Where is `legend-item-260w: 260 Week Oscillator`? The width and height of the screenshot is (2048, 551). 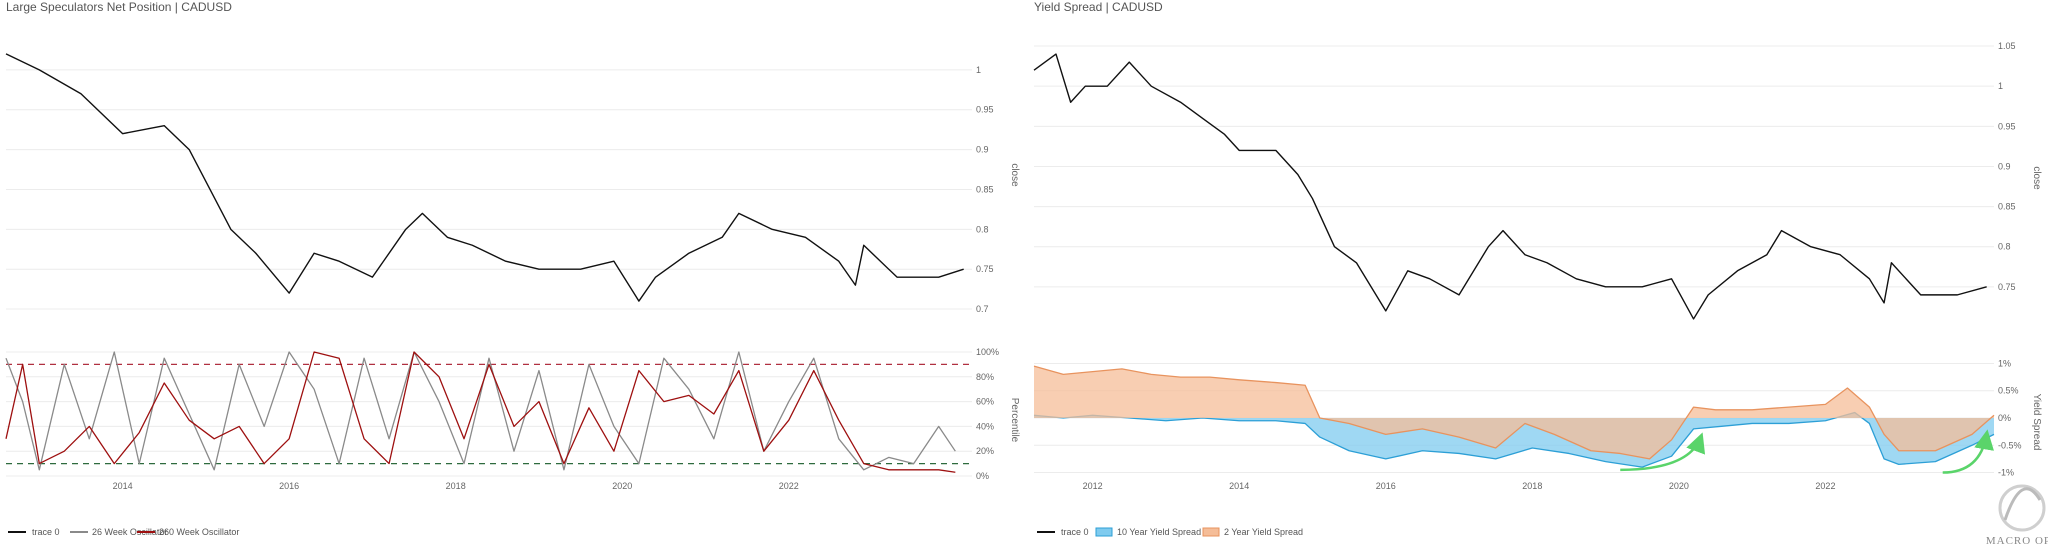 legend-item-260w: 260 Week Oscillator is located at coordinates (199, 532).